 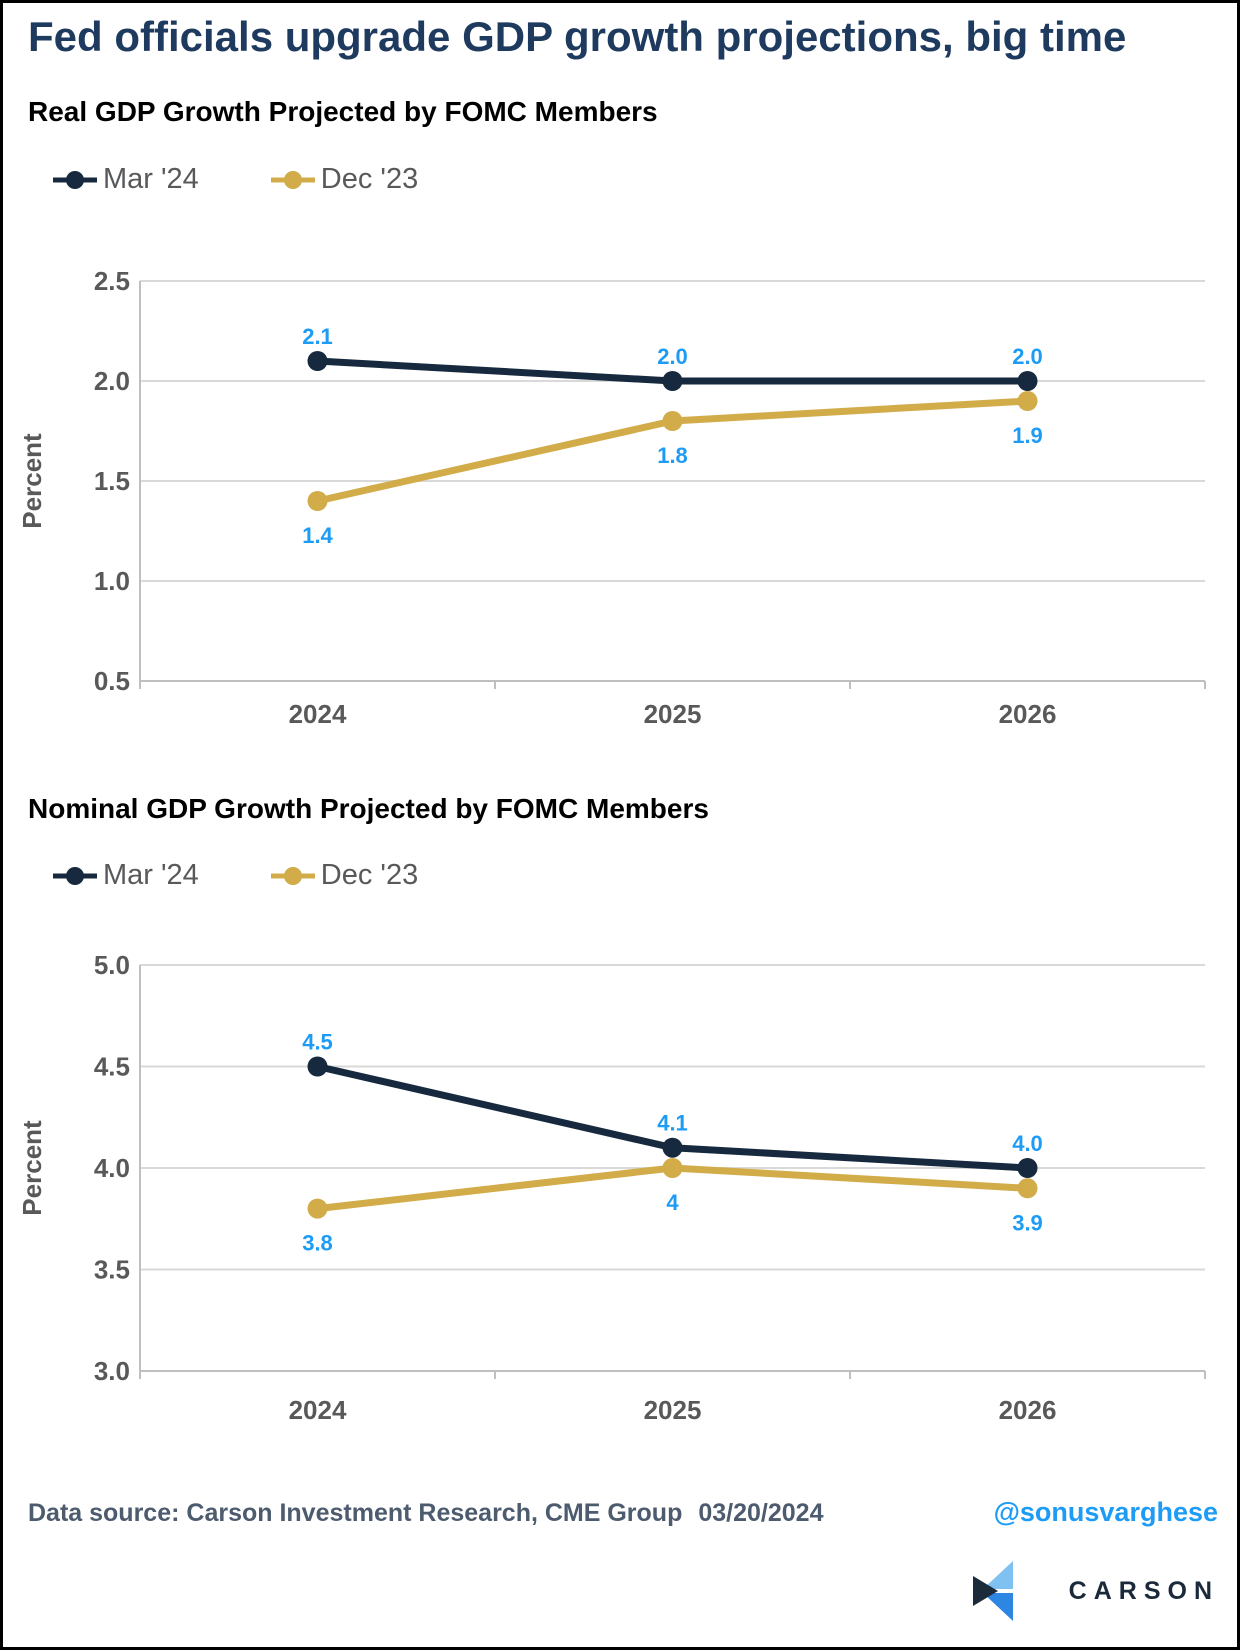 What do you see at coordinates (112, 1270) in the screenshot?
I see `svg-text: 3.5` at bounding box center [112, 1270].